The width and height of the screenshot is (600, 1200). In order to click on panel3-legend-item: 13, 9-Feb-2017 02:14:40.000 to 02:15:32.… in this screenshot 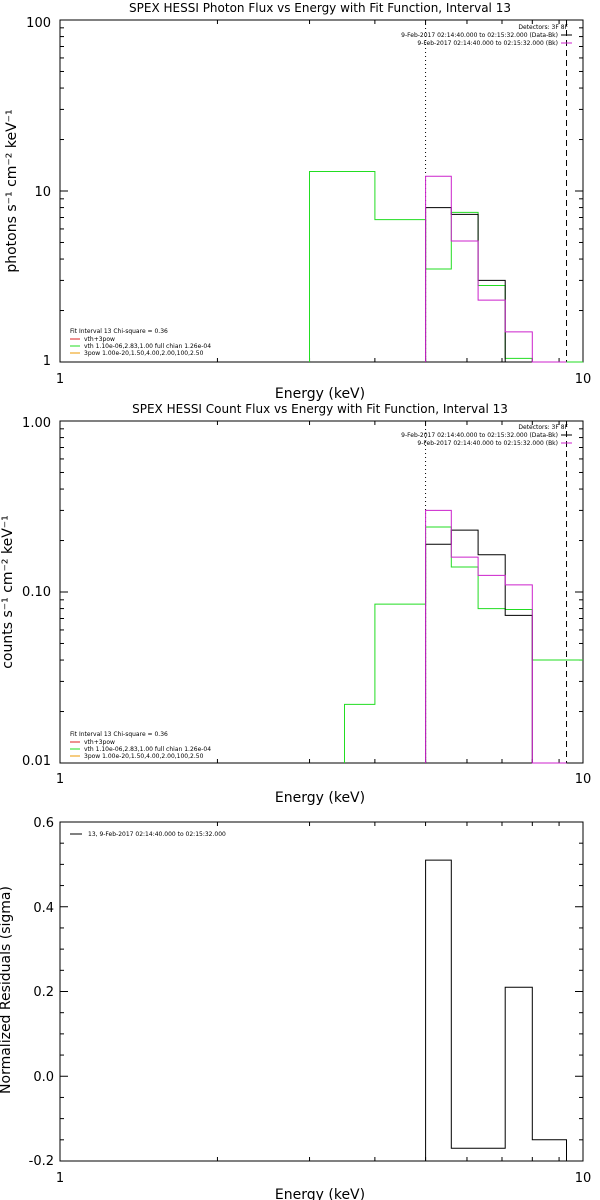, I will do `click(157, 834)`.